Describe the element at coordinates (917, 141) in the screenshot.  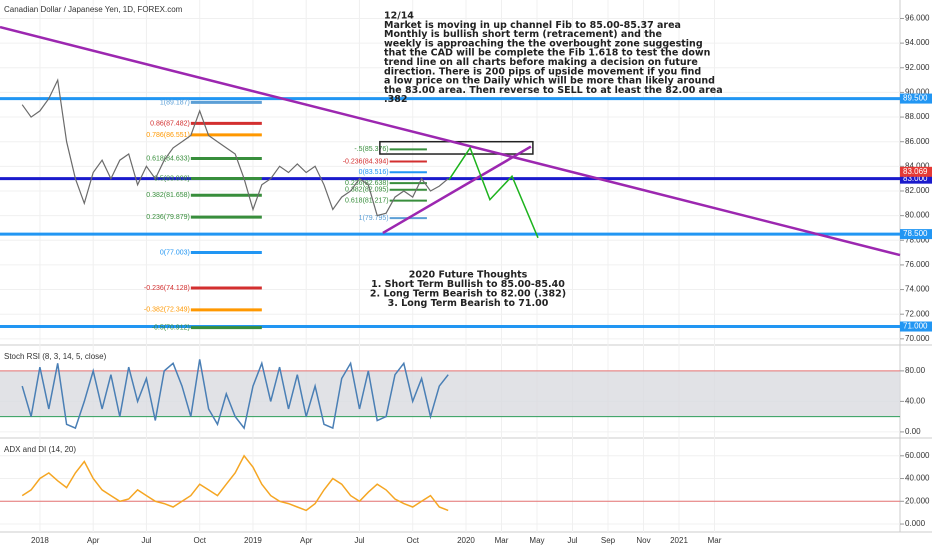
I see `y-tick-label: 86.000` at that location.